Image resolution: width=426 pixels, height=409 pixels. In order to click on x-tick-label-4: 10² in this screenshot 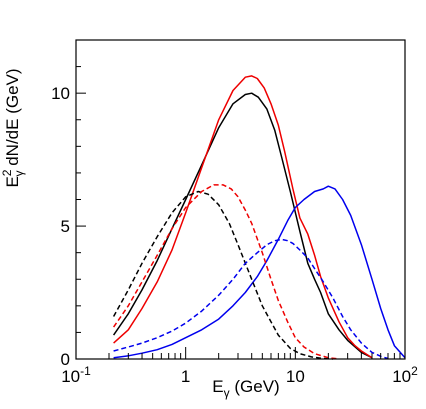, I will do `click(405, 375)`.